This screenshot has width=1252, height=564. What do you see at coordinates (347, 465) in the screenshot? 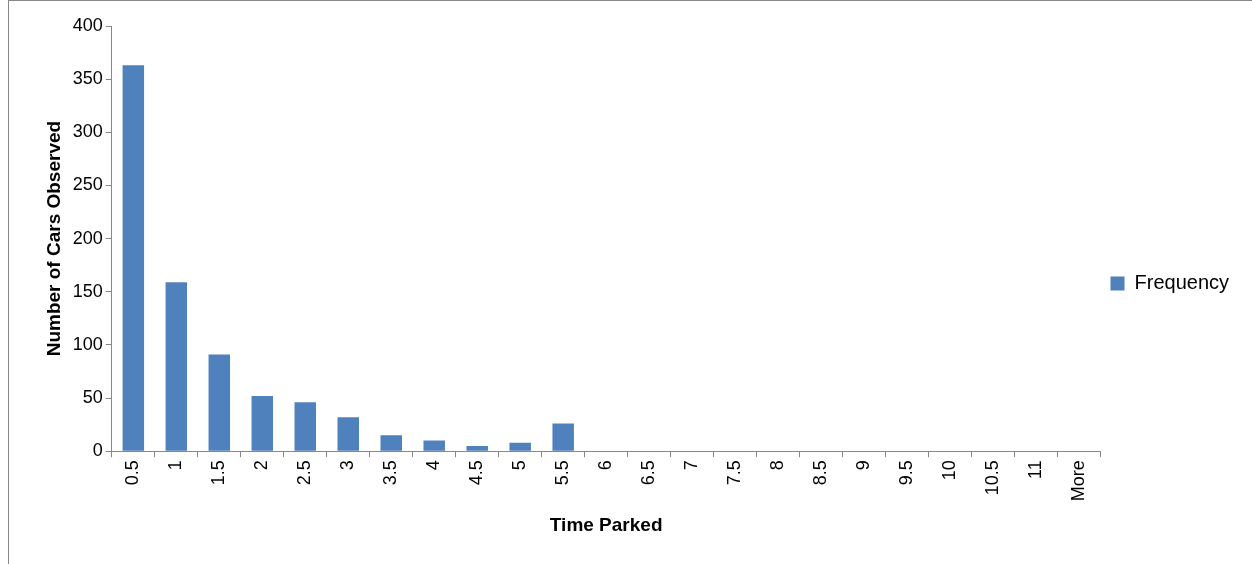
I see `x-tick-label: 3` at bounding box center [347, 465].